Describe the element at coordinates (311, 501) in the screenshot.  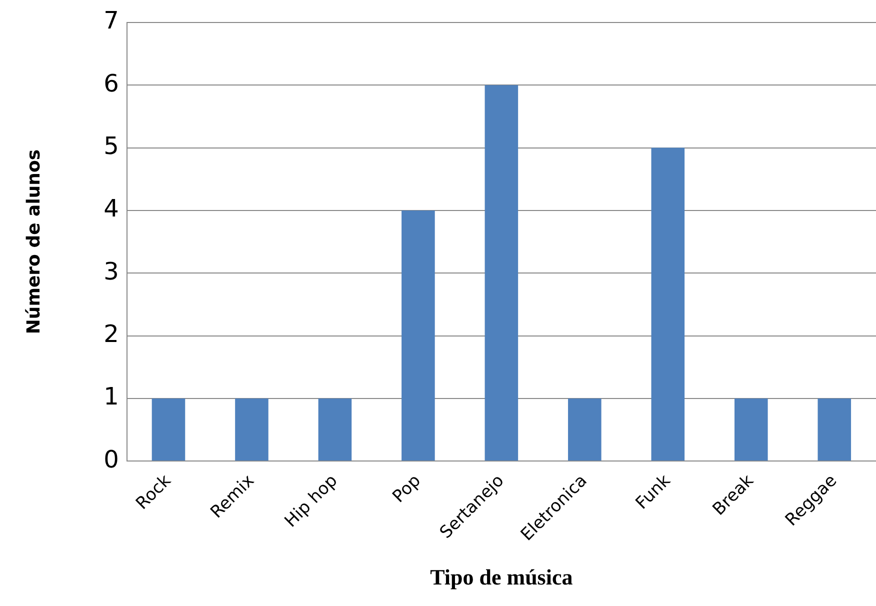
I see `x-tick-label: Hip hop` at that location.